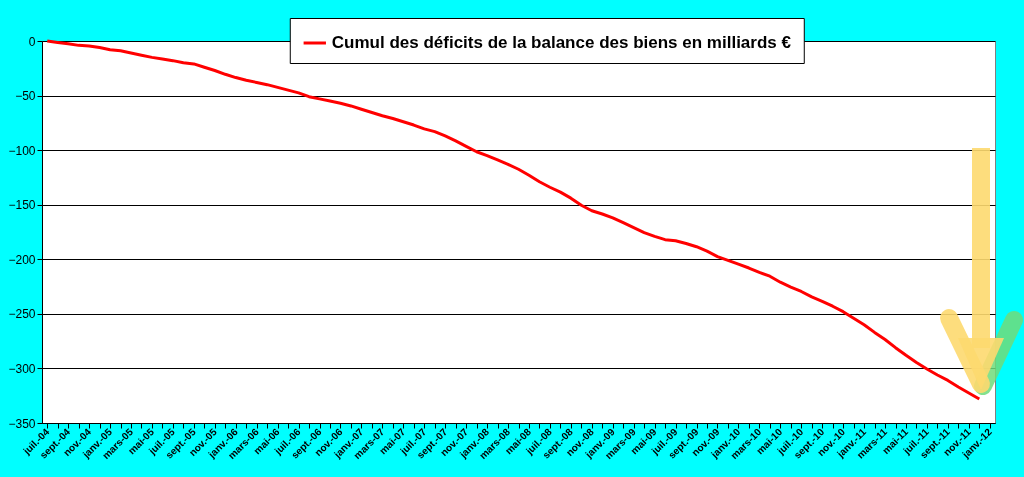 This screenshot has width=1024, height=477. I want to click on y-tick-label: −150, so click(22, 205).